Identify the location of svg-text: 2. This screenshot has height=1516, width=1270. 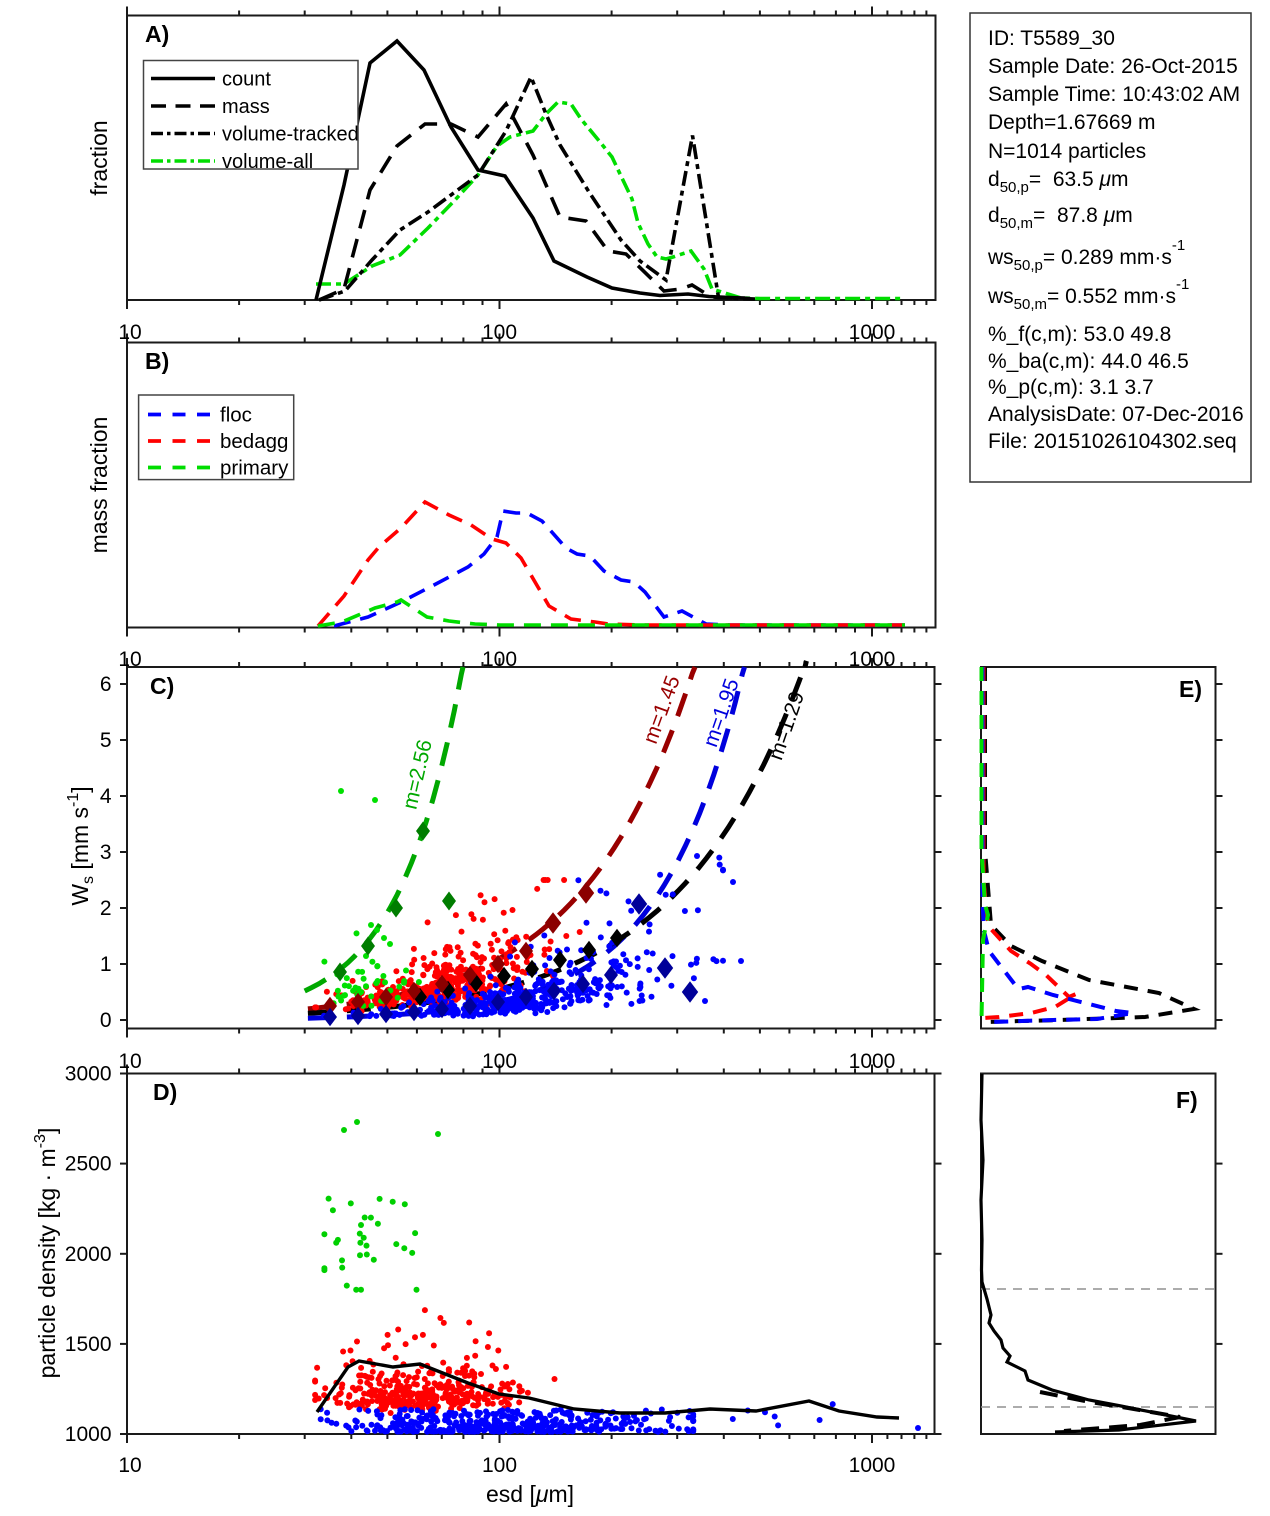
(106, 908).